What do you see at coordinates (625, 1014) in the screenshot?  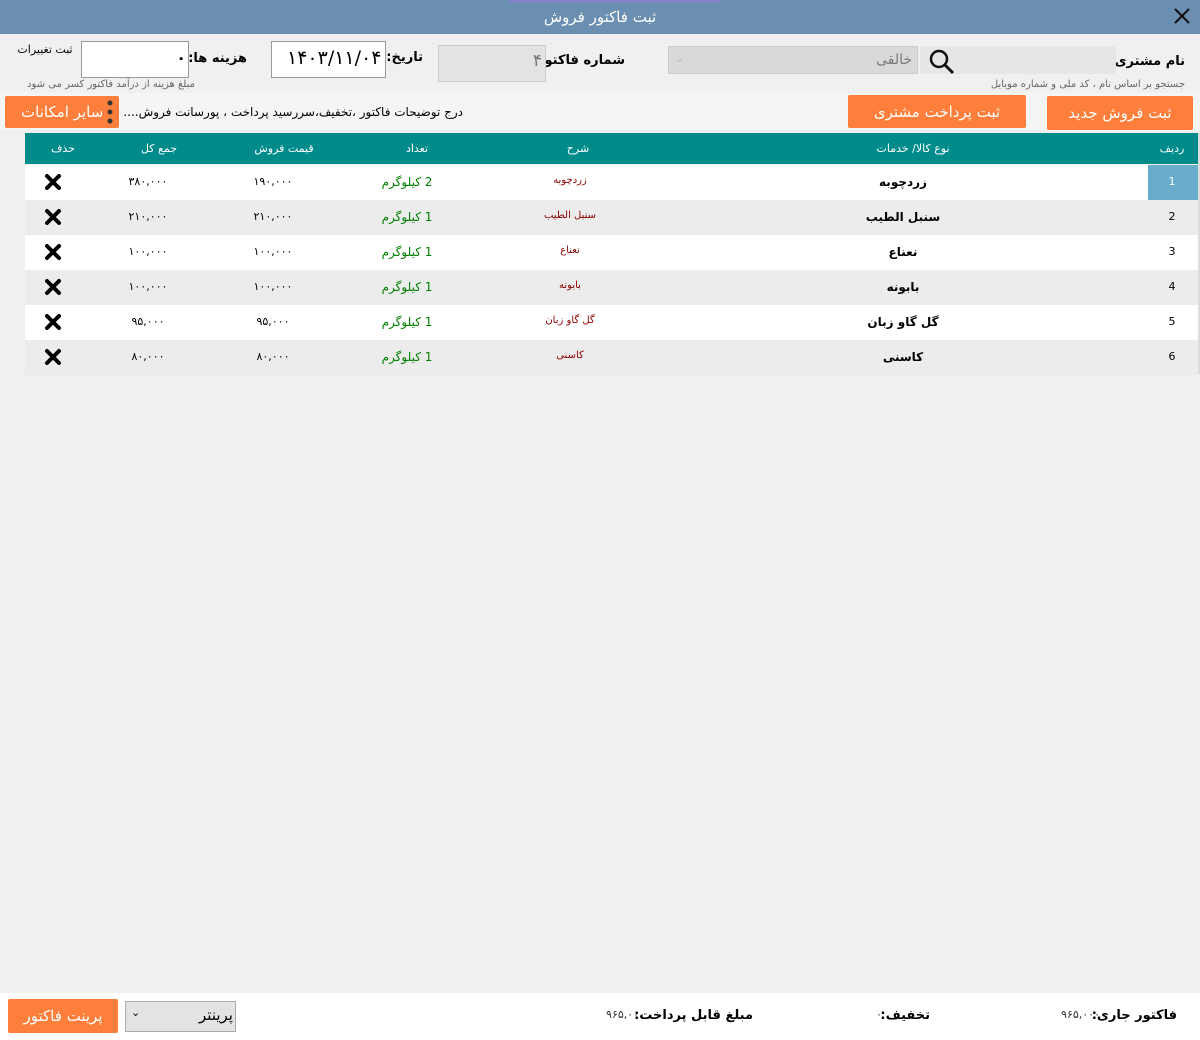 I see `payable-value: ۹۶۵,۰۰۰` at bounding box center [625, 1014].